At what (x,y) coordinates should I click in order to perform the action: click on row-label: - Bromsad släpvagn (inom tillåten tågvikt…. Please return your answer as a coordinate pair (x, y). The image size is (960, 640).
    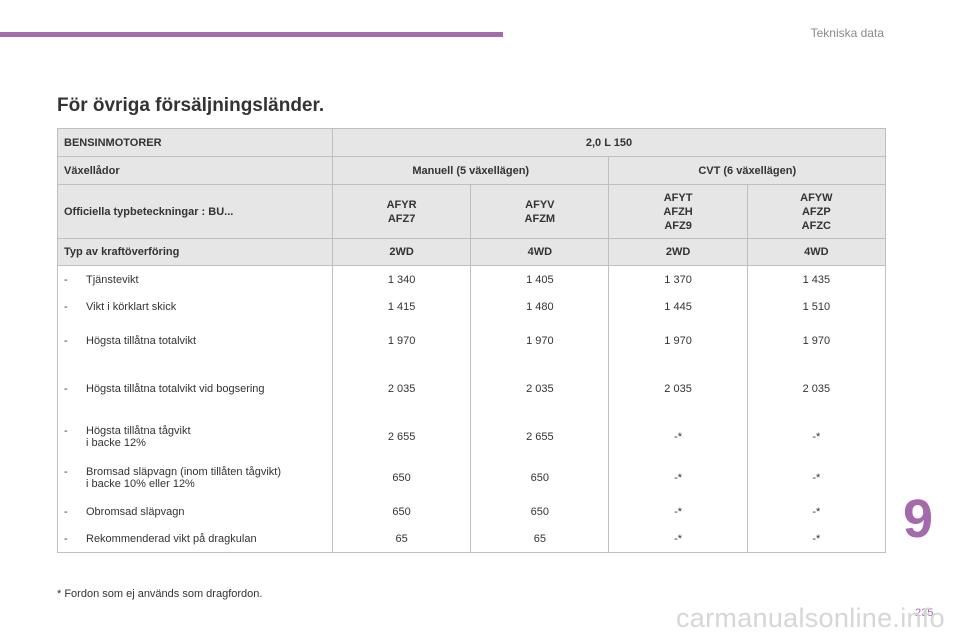
    Looking at the image, I should click on (195, 477).